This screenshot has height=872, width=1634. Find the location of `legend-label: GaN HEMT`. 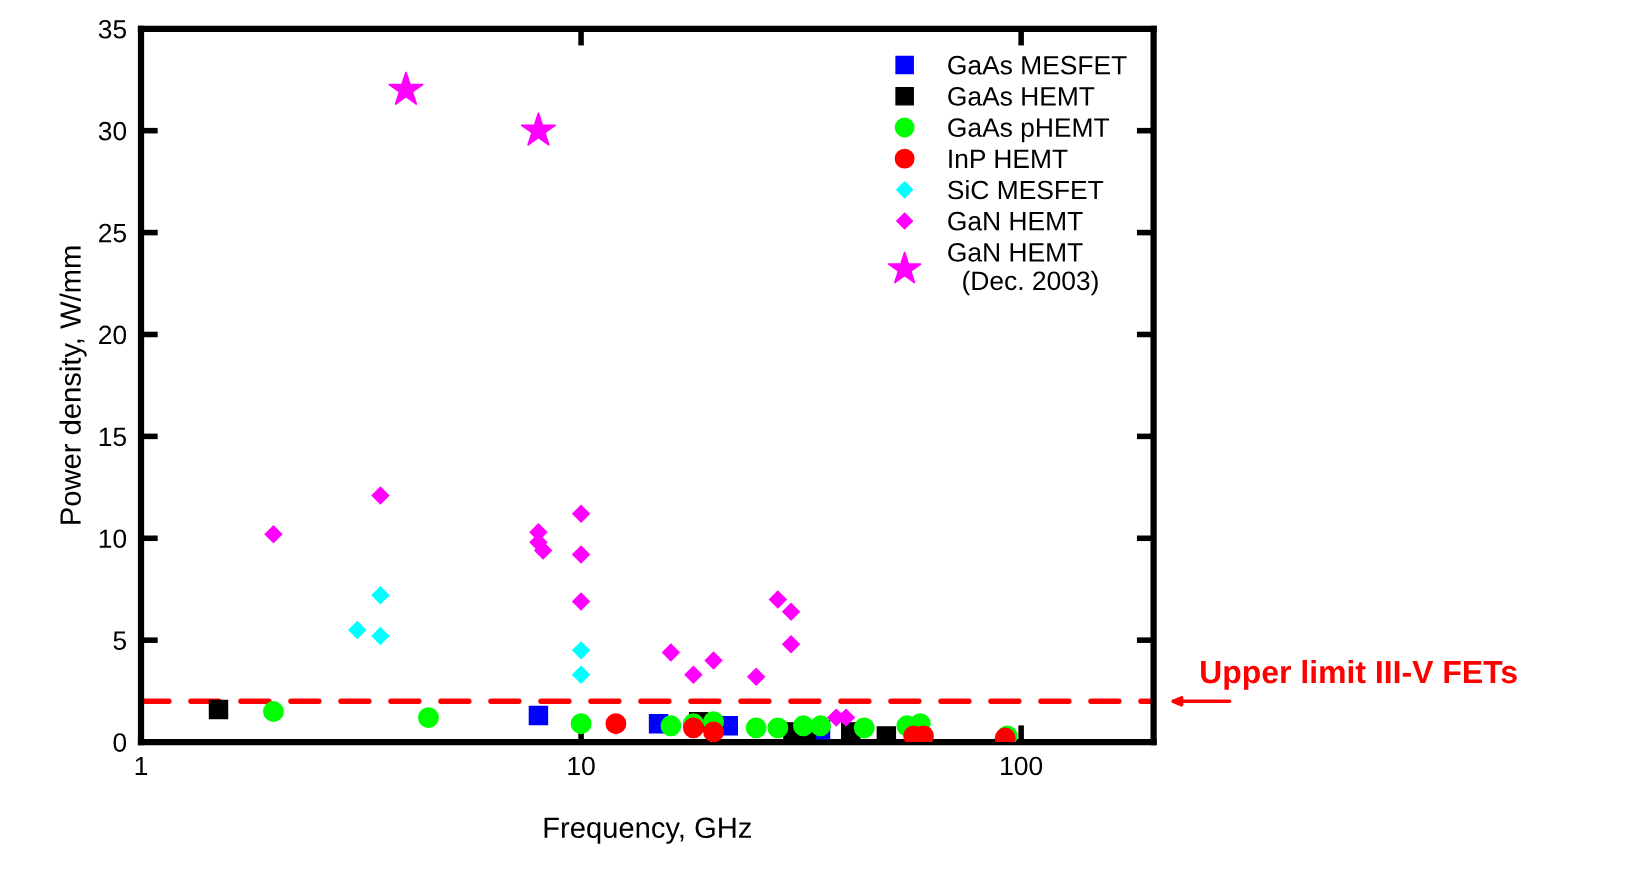

legend-label: GaN HEMT is located at coordinates (1015, 221).